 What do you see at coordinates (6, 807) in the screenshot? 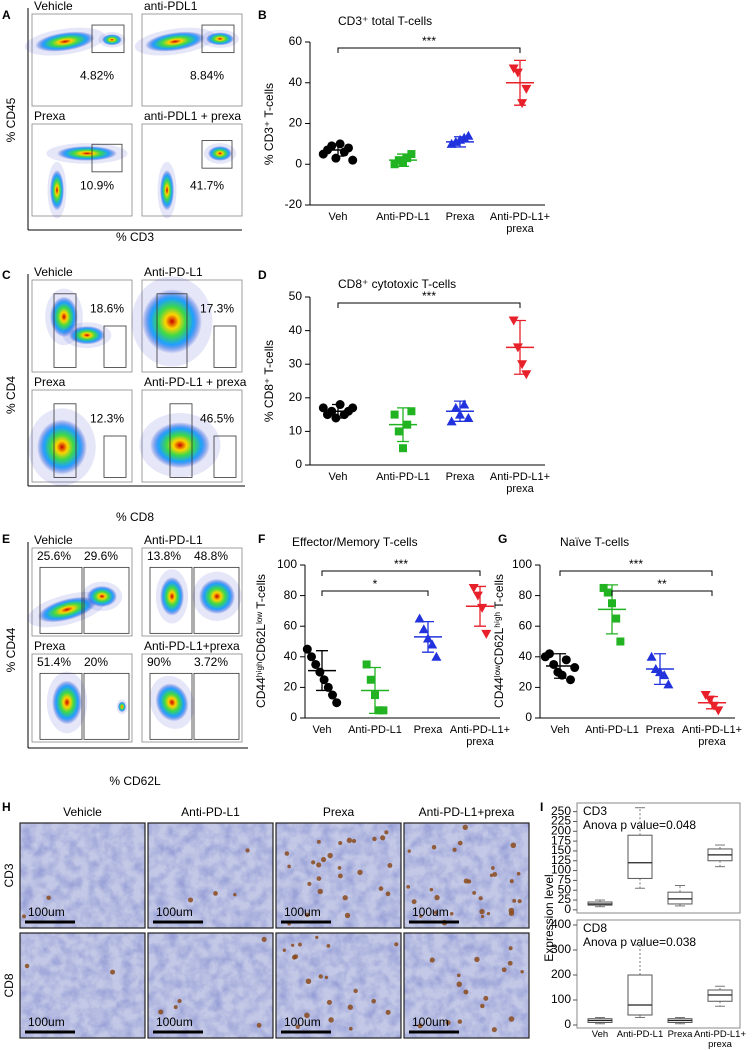
I see `panel-label: H` at bounding box center [6, 807].